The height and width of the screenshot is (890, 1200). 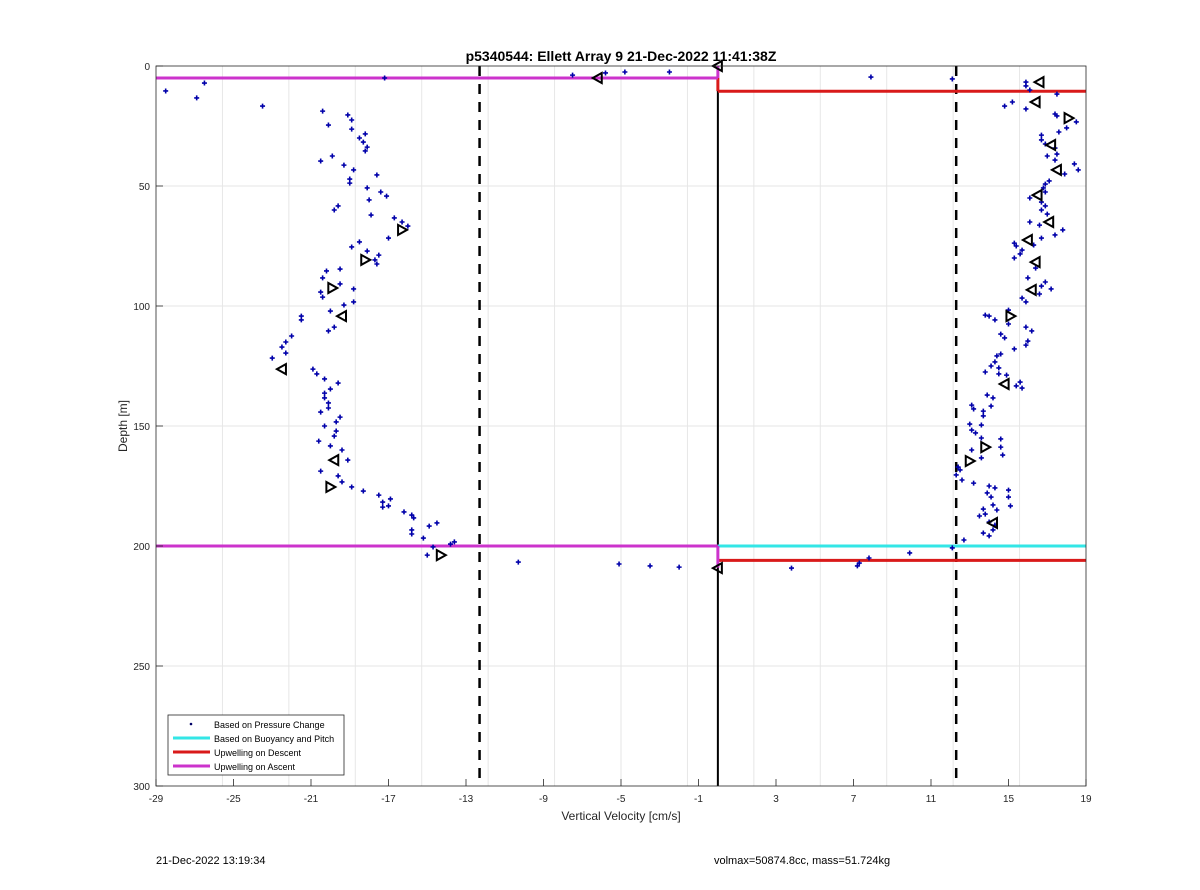 I want to click on y-tick-label: 250, so click(x=141, y=667).